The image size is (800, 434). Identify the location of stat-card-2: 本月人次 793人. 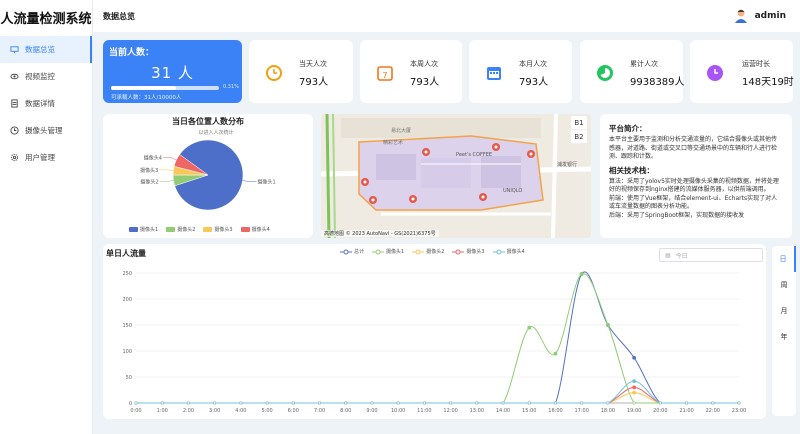
(520, 71).